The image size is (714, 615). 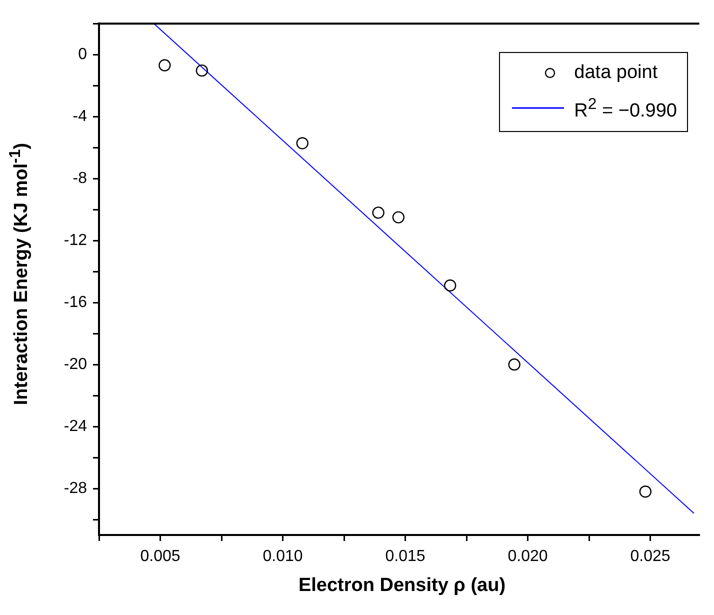 I want to click on x-tick-label: 0.015, so click(x=405, y=557).